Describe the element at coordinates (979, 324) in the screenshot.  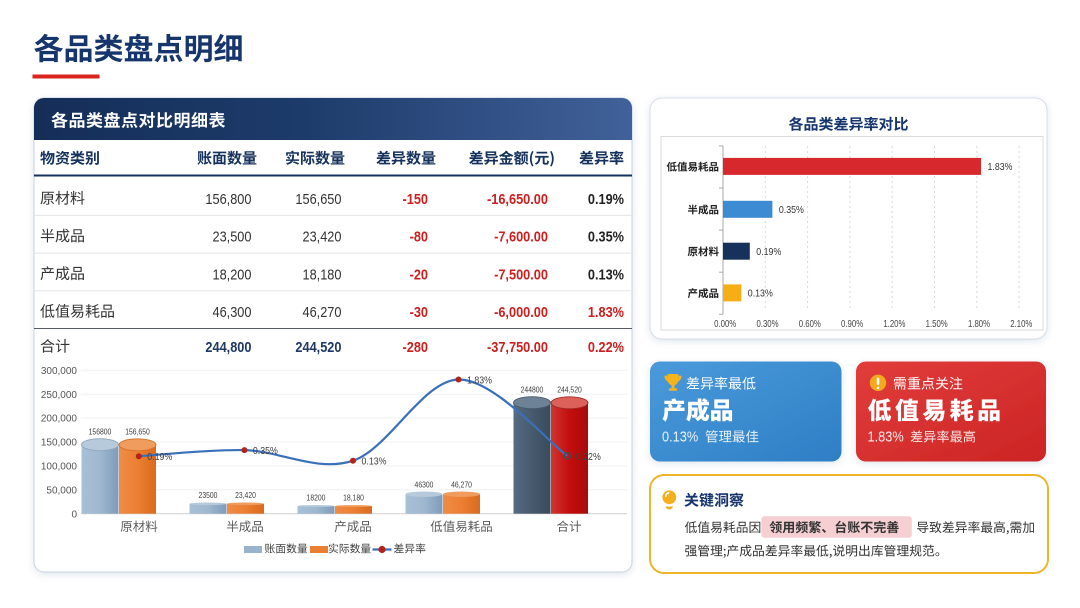
I see `svg-text: 1.80%` at that location.